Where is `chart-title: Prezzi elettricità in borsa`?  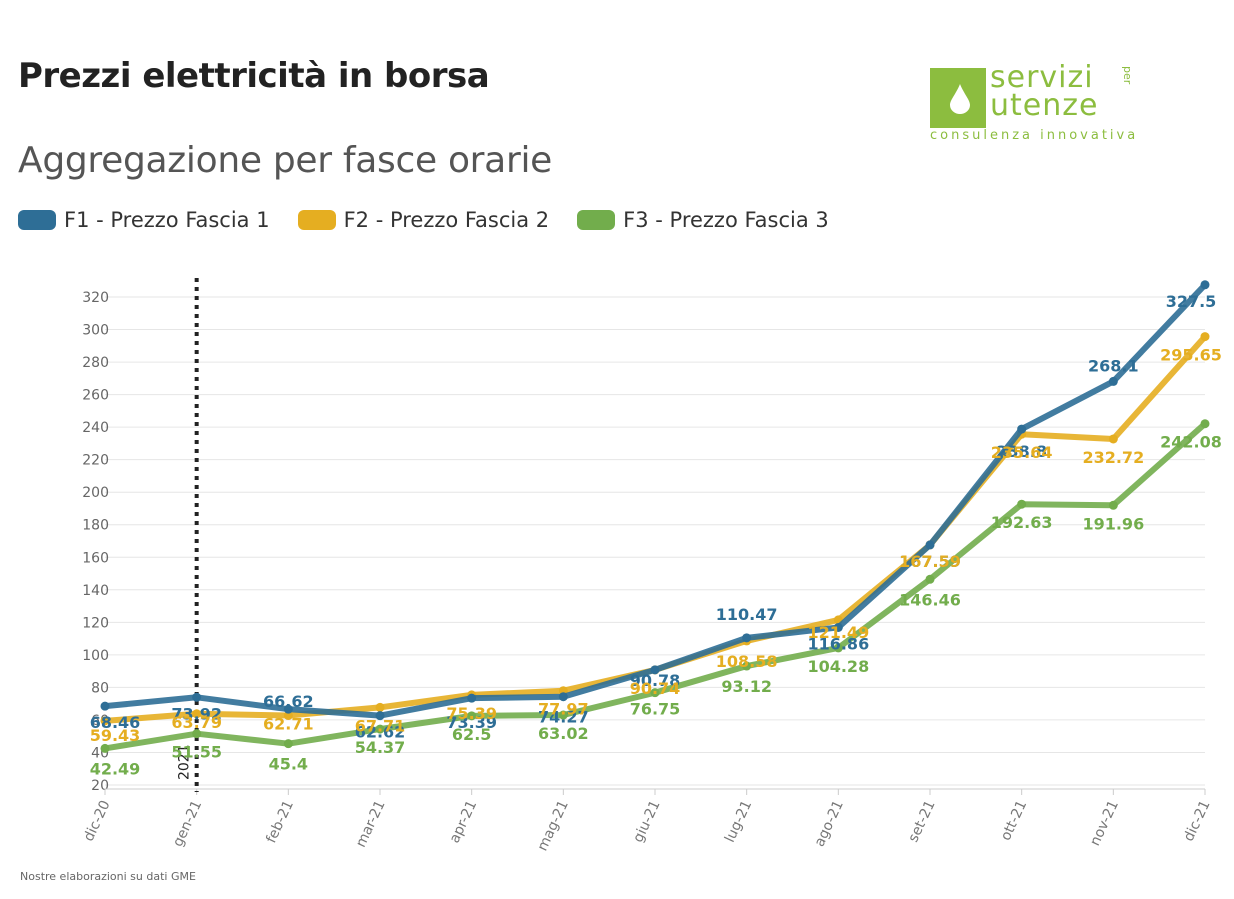 chart-title: Prezzi elettricità in borsa is located at coordinates (254, 76).